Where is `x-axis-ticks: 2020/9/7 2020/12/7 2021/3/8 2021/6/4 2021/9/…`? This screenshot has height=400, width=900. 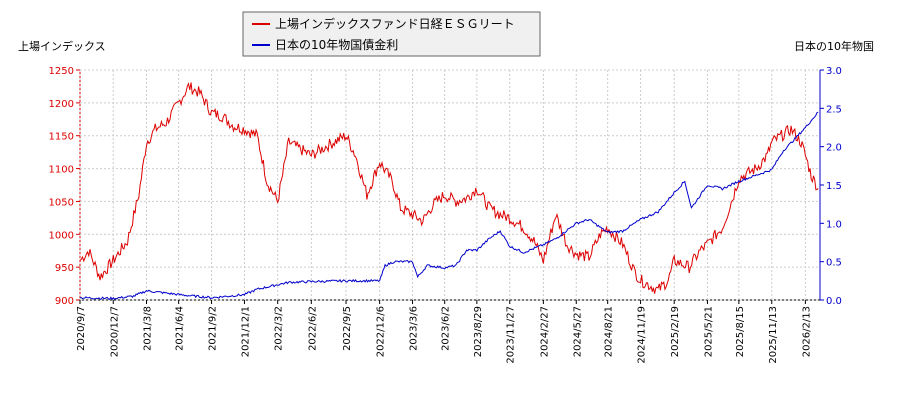 x-axis-ticks: 2020/9/7 2020/12/7 2021/3/8 2021/6/4 2021/9/… is located at coordinates (444, 332).